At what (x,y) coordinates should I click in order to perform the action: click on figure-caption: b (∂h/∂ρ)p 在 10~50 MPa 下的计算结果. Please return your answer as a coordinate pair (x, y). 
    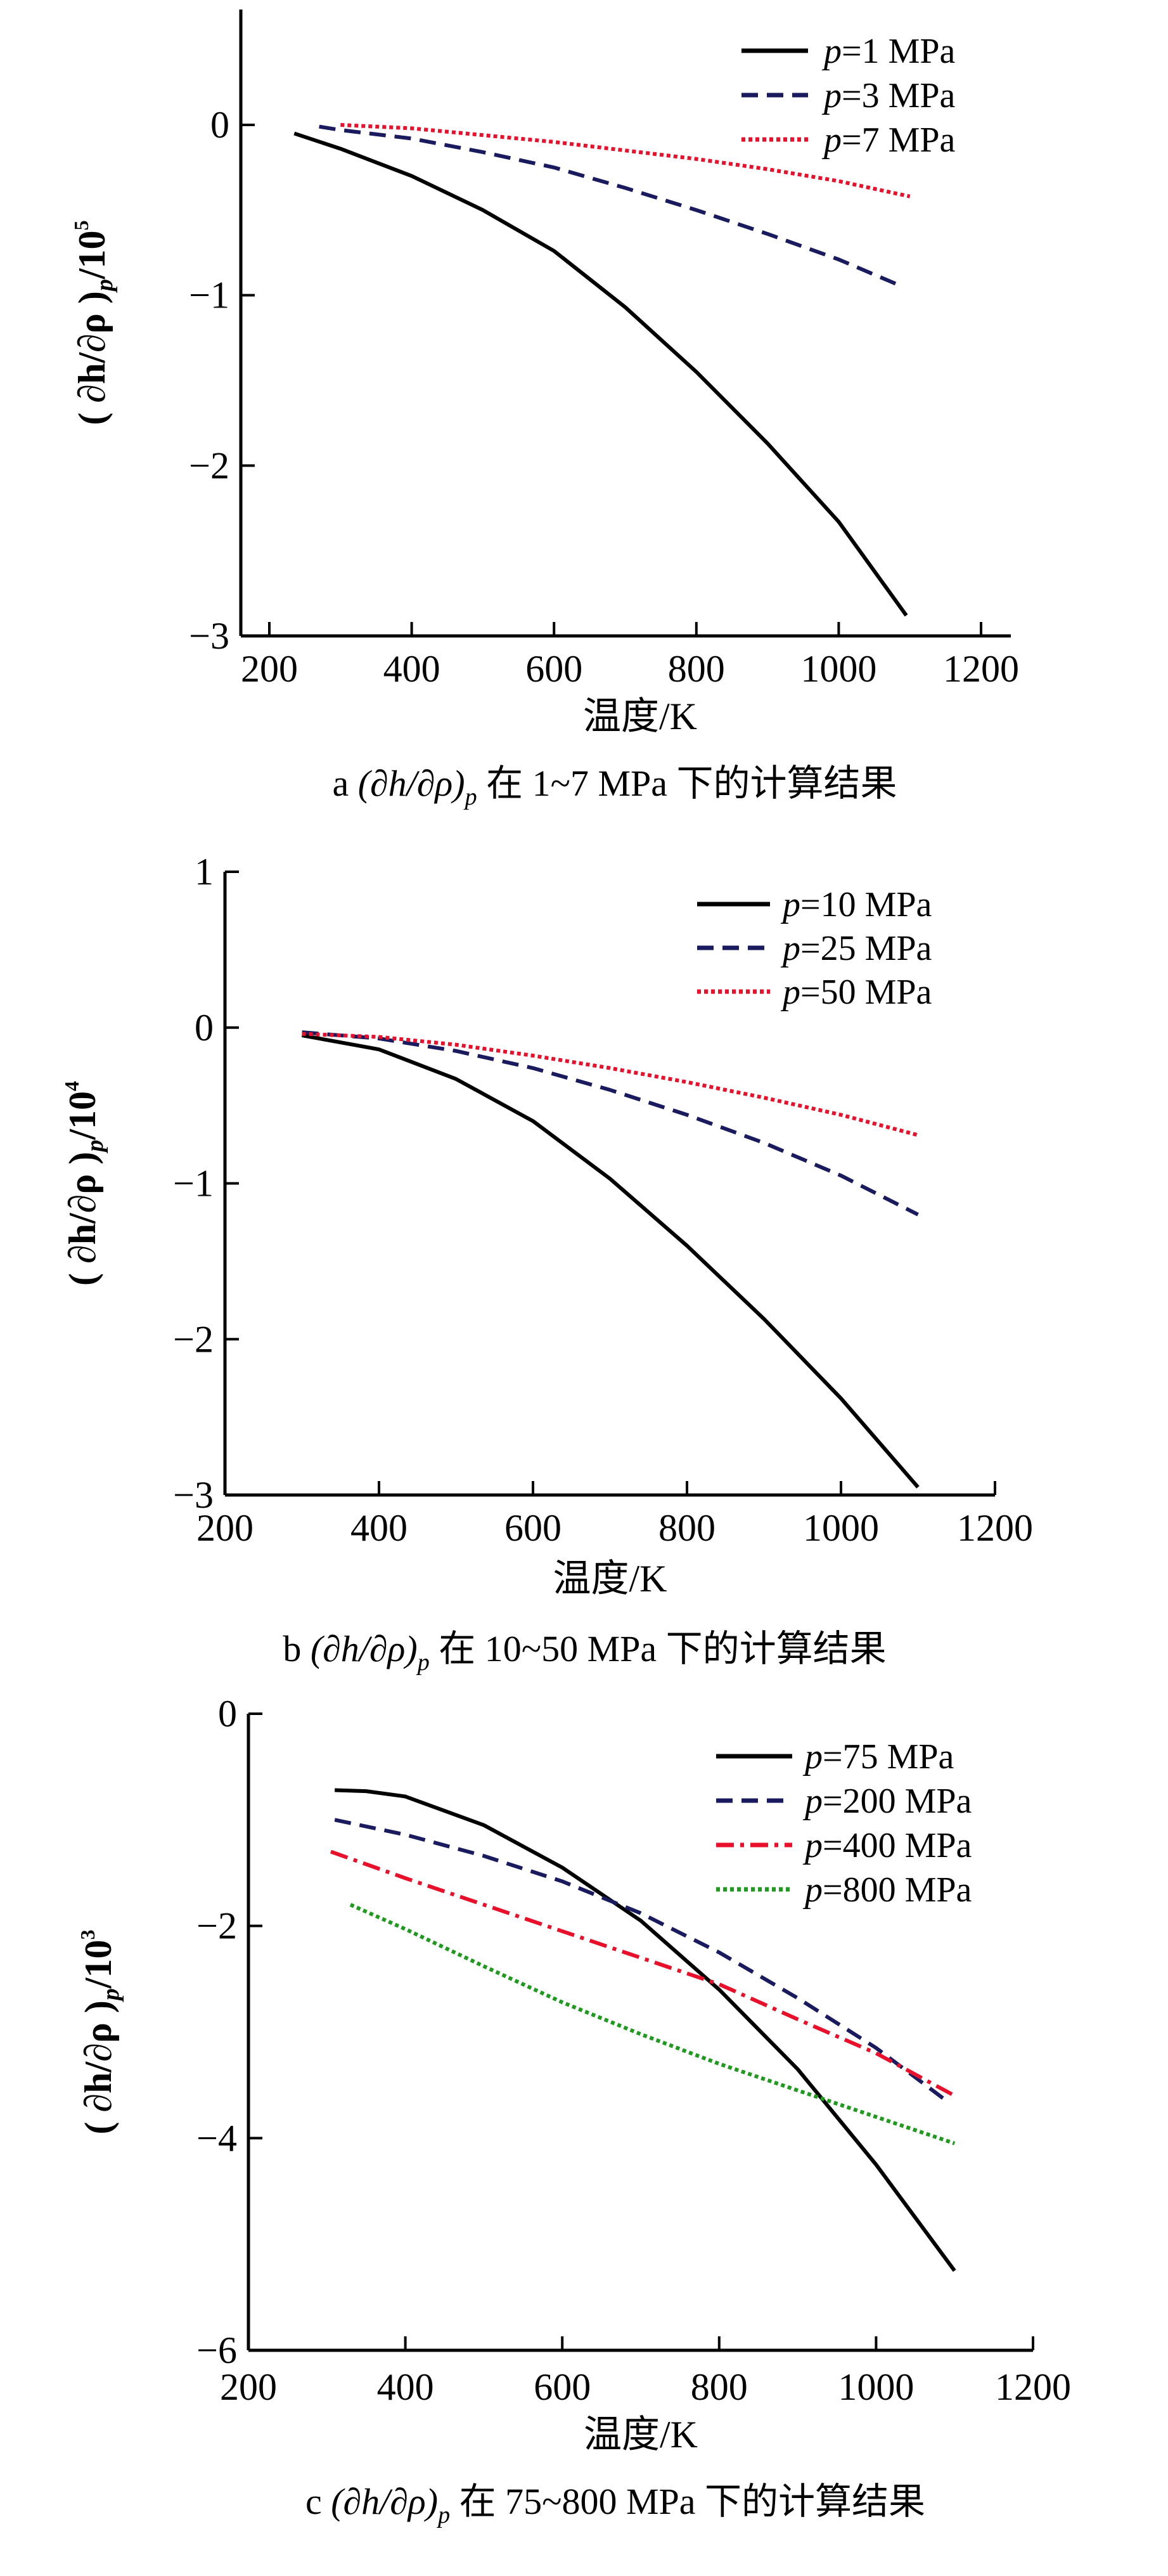
    Looking at the image, I should click on (584, 1652).